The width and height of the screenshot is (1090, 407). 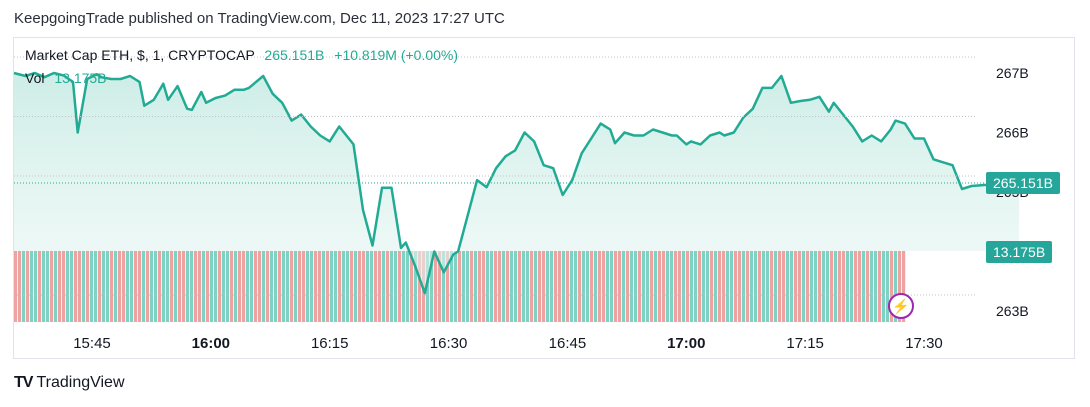 I want to click on volume-bars, so click(x=460, y=286).